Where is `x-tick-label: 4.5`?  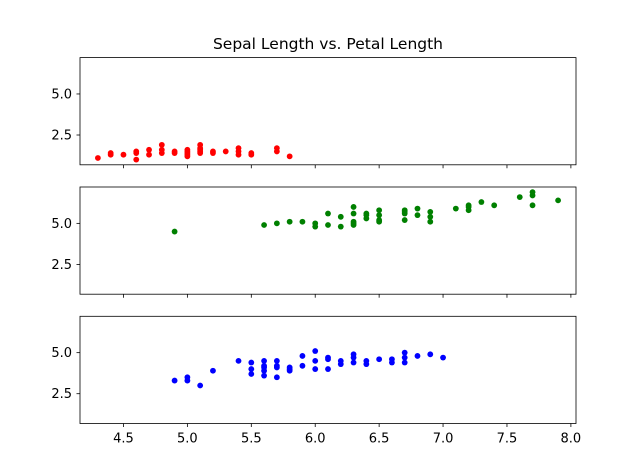 x-tick-label: 4.5 is located at coordinates (123, 439).